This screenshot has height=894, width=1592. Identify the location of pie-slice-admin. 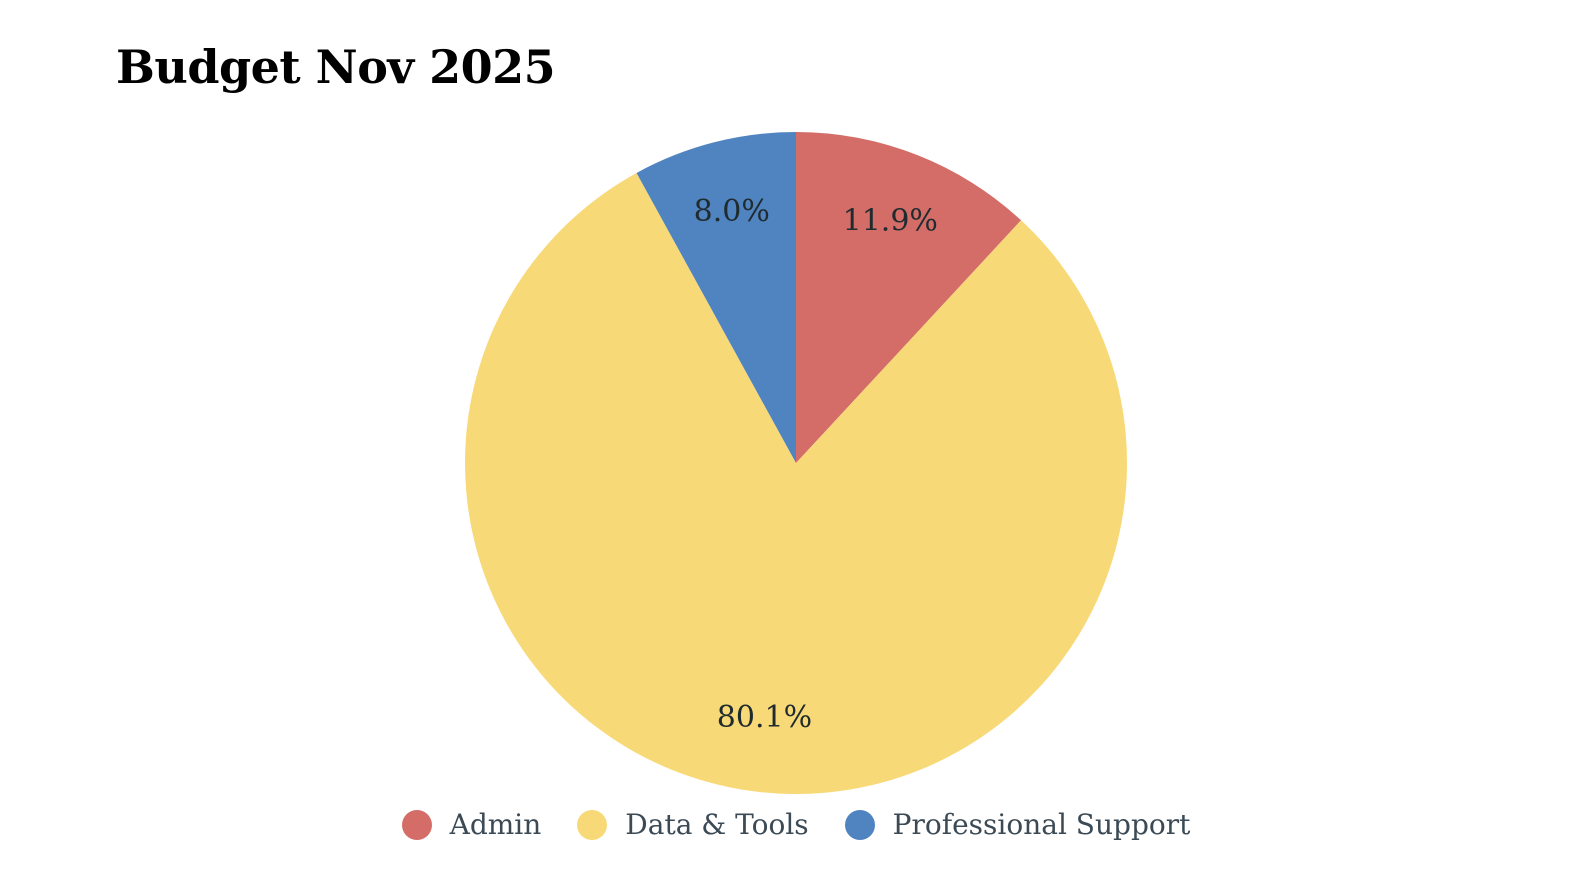
(909, 297).